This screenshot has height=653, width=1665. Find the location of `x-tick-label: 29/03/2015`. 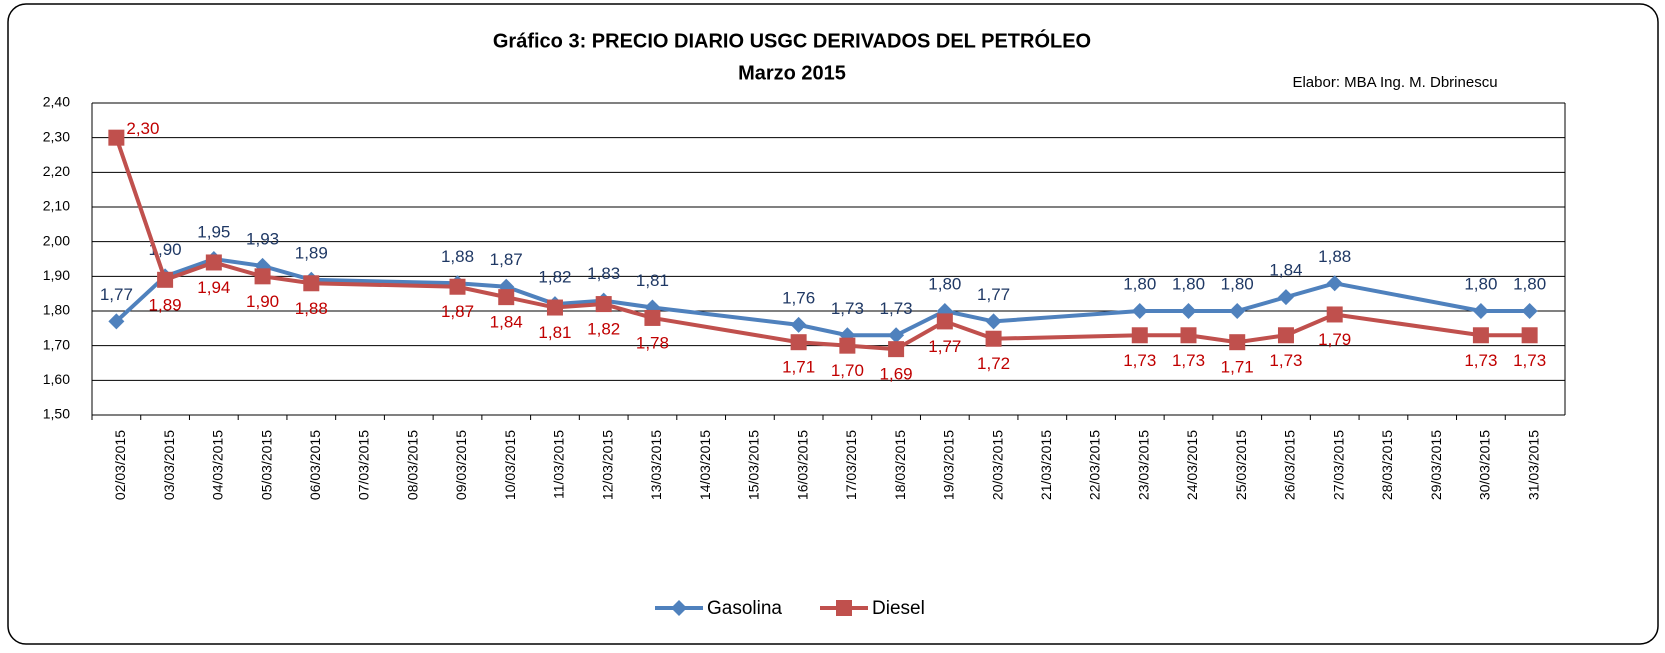

x-tick-label: 29/03/2015 is located at coordinates (1436, 465).